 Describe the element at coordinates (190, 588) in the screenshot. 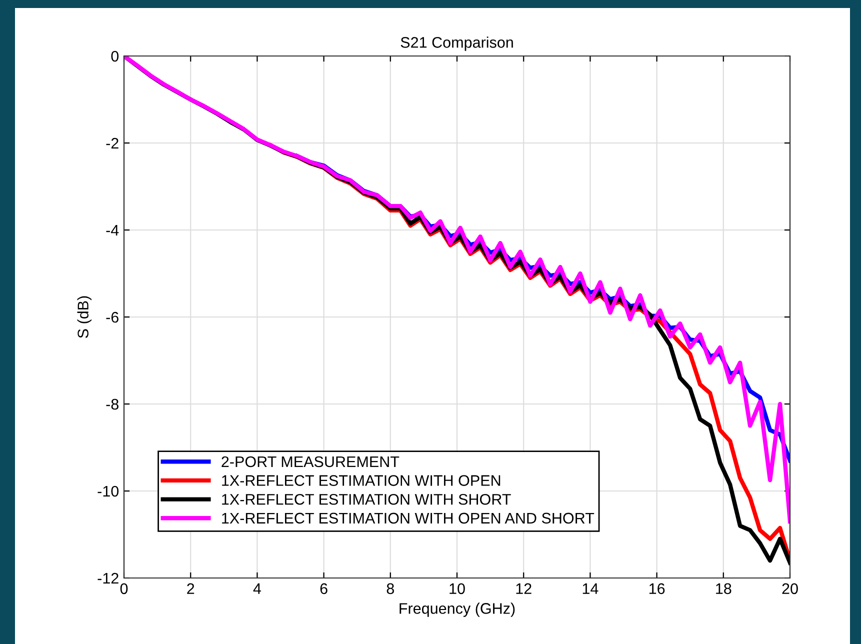

I see `x-tick-label: 2` at that location.